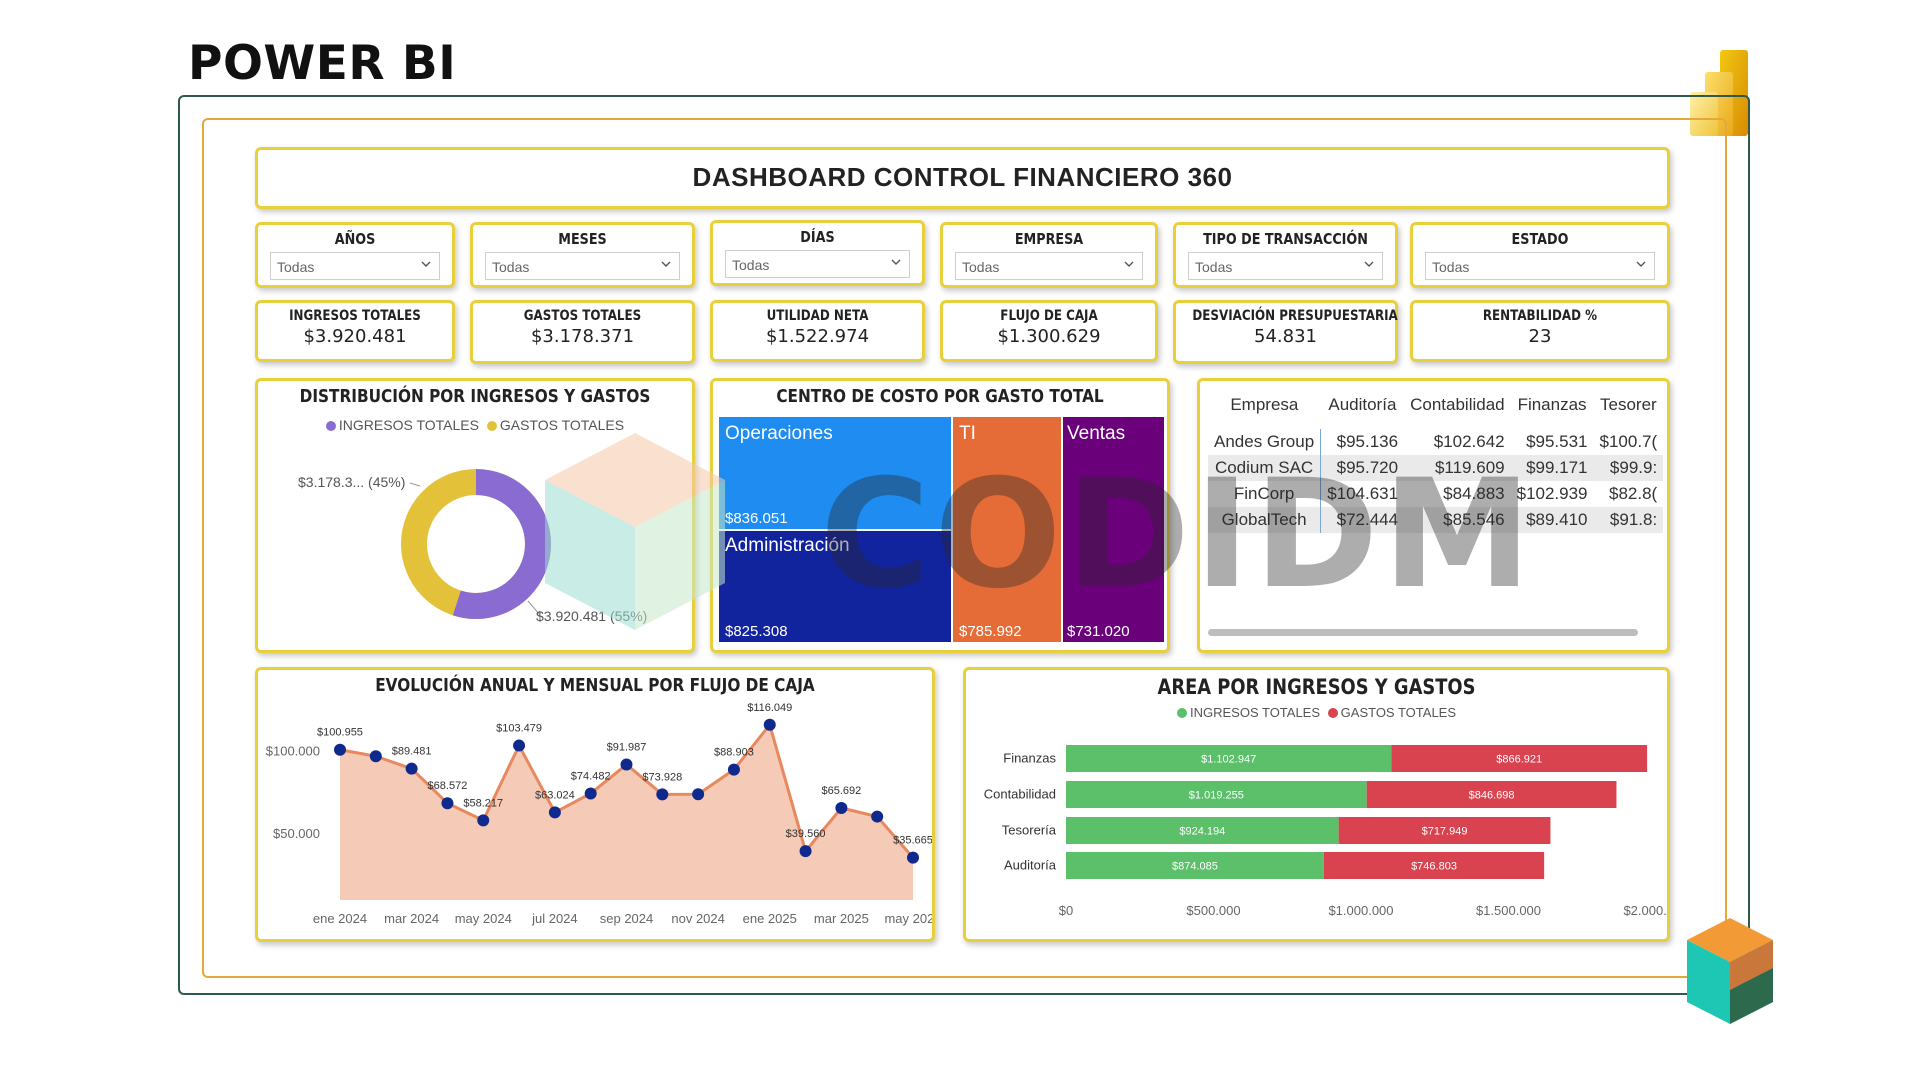 The height and width of the screenshot is (1080, 1920). What do you see at coordinates (841, 918) in the screenshot?
I see `x-tick-label: mar 2025` at bounding box center [841, 918].